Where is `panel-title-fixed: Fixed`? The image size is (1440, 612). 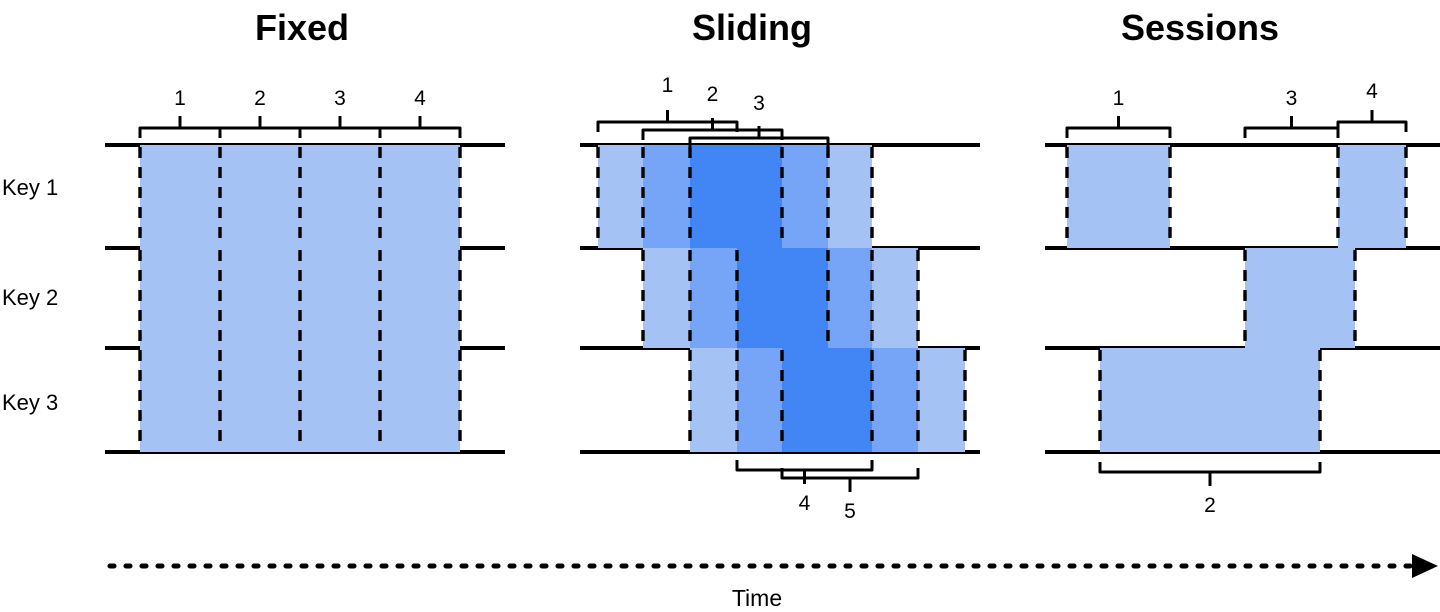
panel-title-fixed: Fixed is located at coordinates (302, 27).